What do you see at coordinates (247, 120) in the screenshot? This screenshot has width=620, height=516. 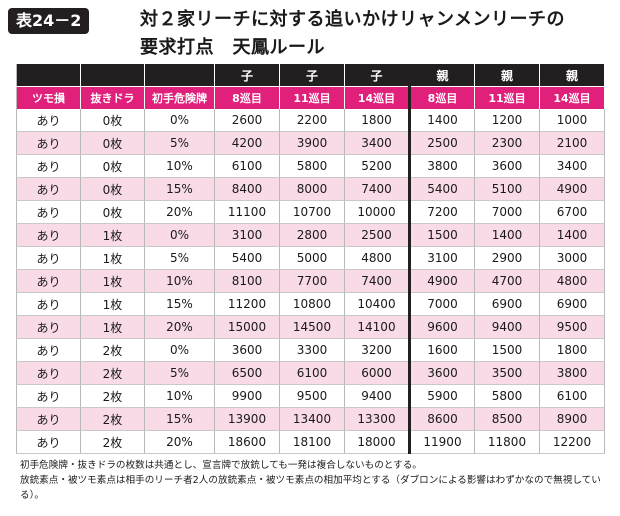 I see `table-cell: 2600` at bounding box center [247, 120].